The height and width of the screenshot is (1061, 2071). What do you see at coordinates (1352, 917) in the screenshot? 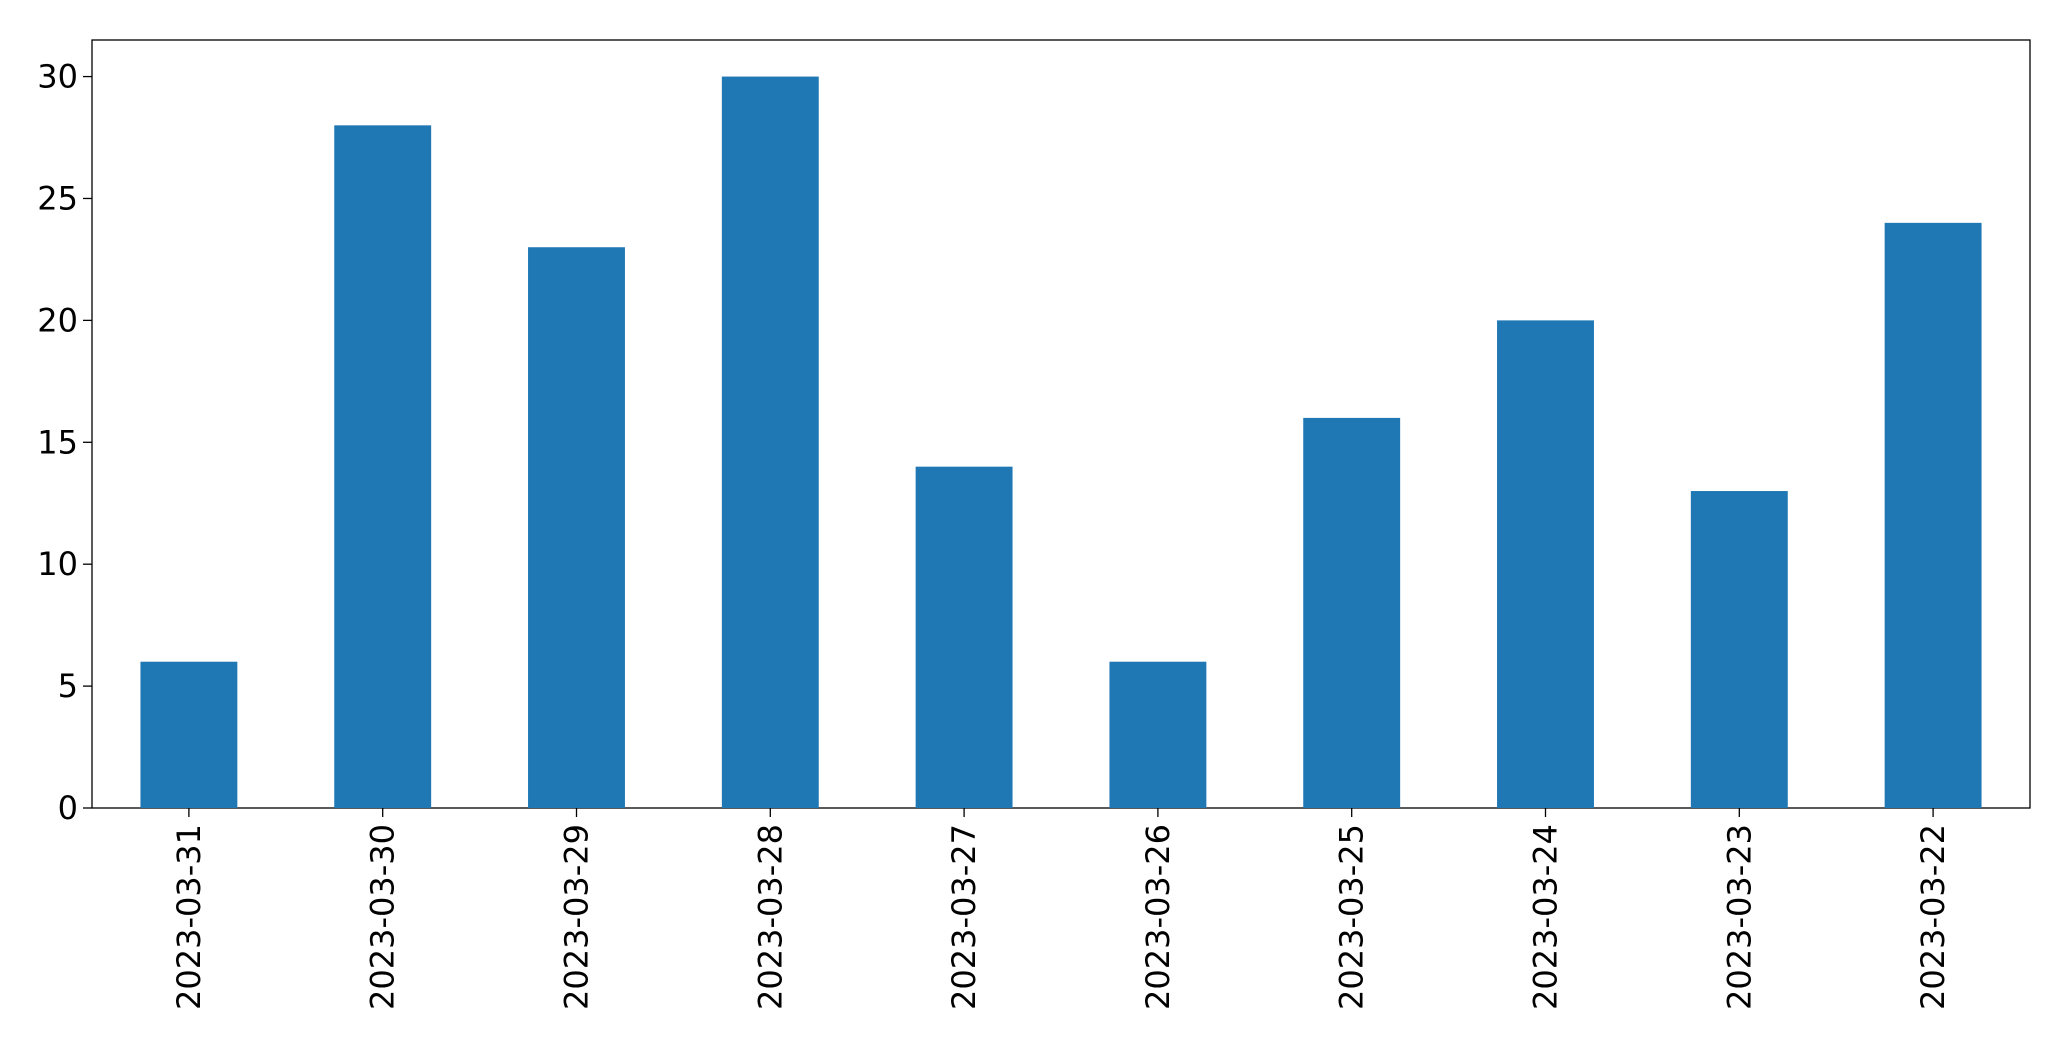
I see `x-tick-label: 2023-03-25` at bounding box center [1352, 917].